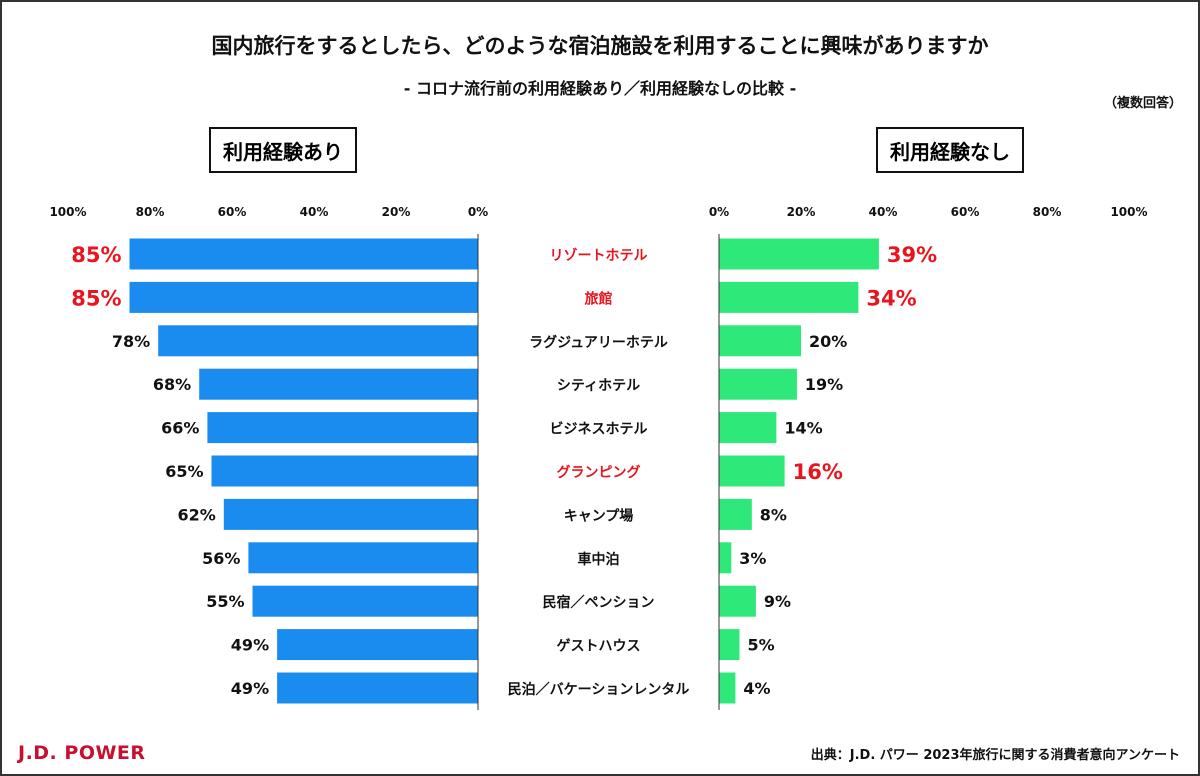  I want to click on category-label: 民泊／バケーションレンタル, so click(599, 689).